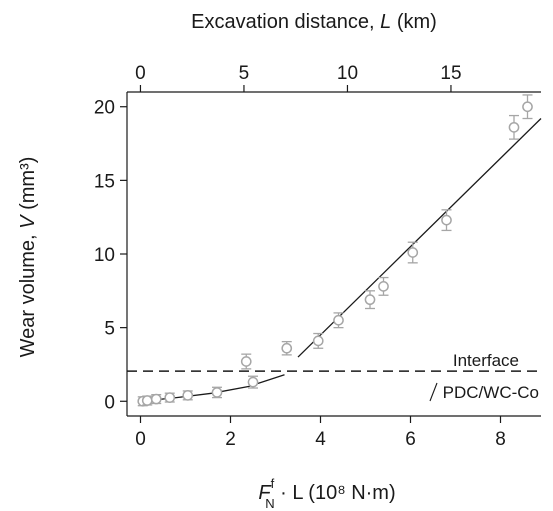 The image size is (553, 511). What do you see at coordinates (486, 360) in the screenshot?
I see `interface-label: Interface` at bounding box center [486, 360].